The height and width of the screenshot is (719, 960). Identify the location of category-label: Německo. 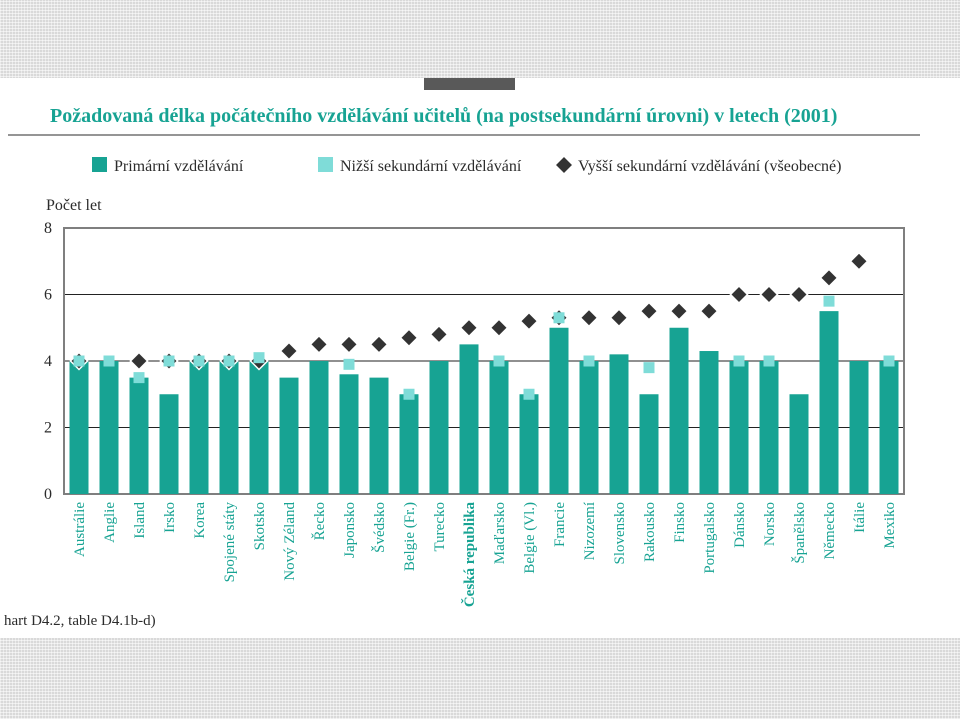
(830, 530).